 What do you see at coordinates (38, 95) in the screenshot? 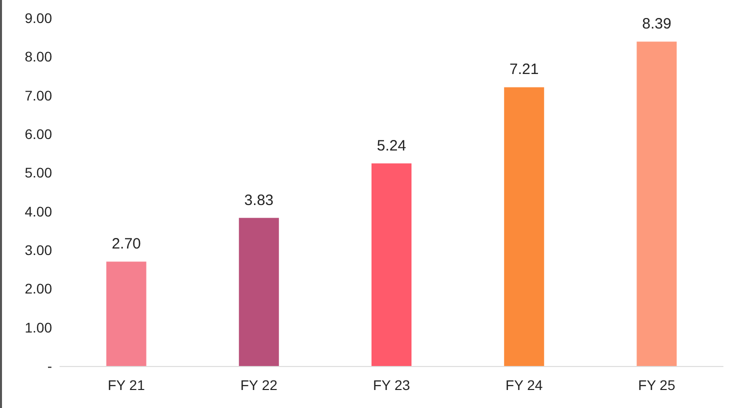
I see `y-tick-label: 7.00` at bounding box center [38, 95].